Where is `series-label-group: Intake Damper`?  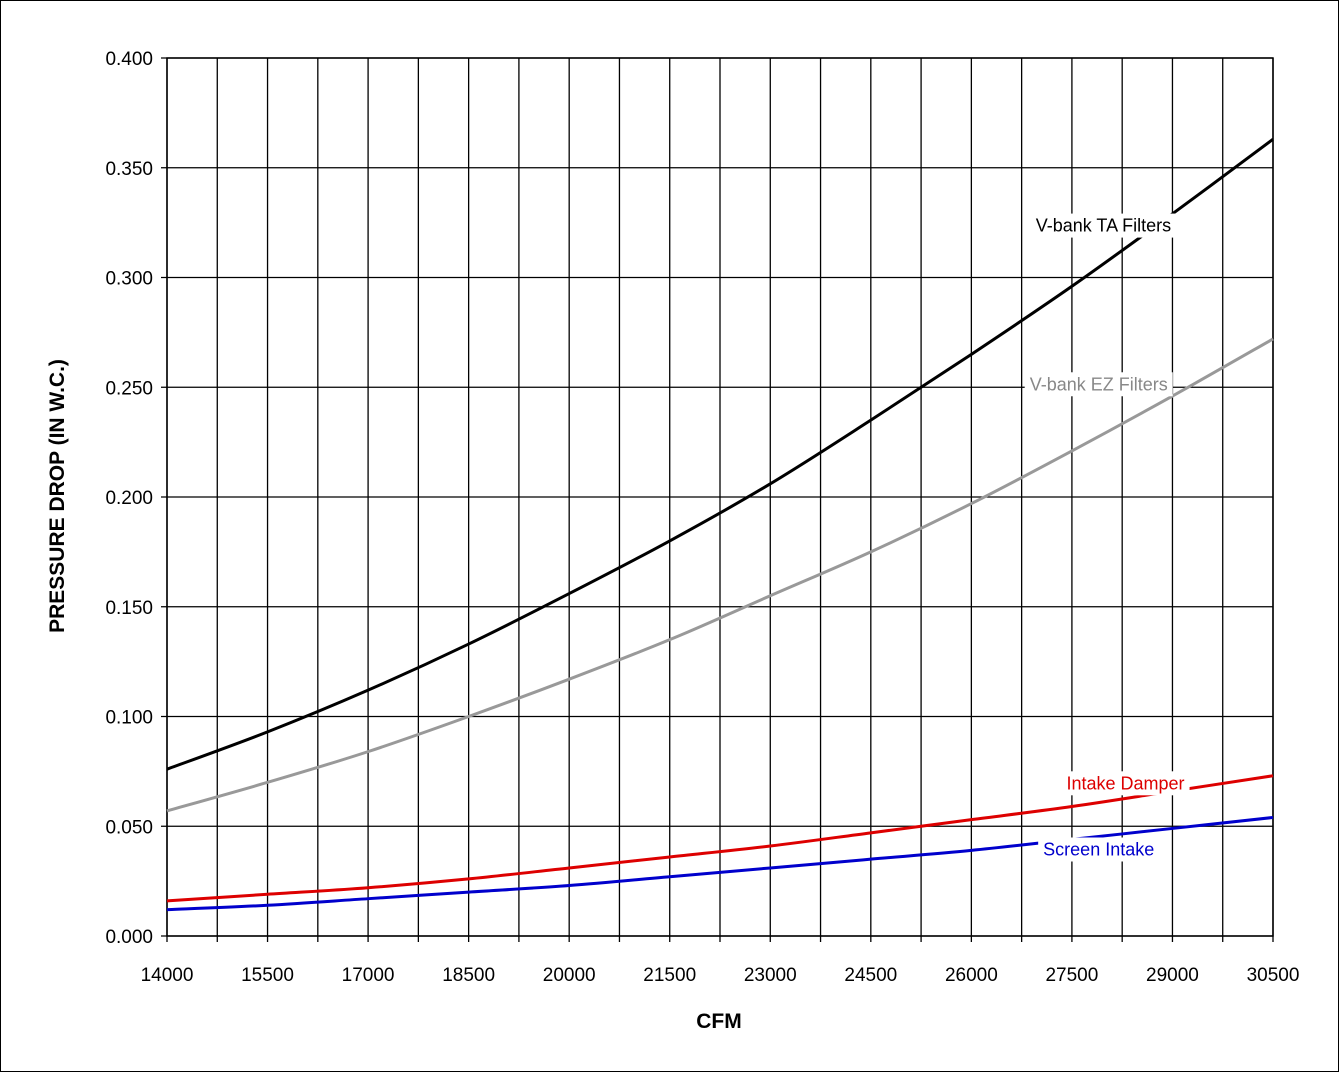 series-label-group: Intake Damper is located at coordinates (1125, 783).